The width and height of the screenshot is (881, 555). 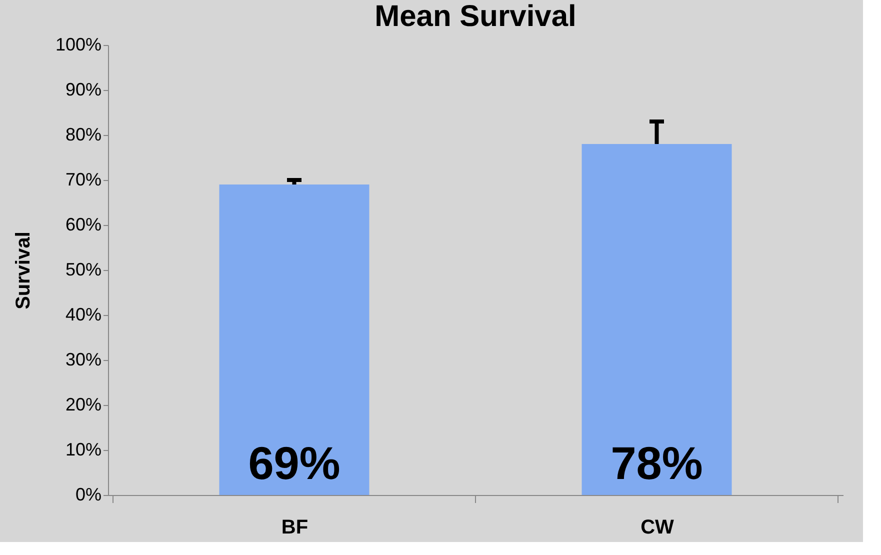 I want to click on y-tick-label: 100%, so click(x=78, y=44).